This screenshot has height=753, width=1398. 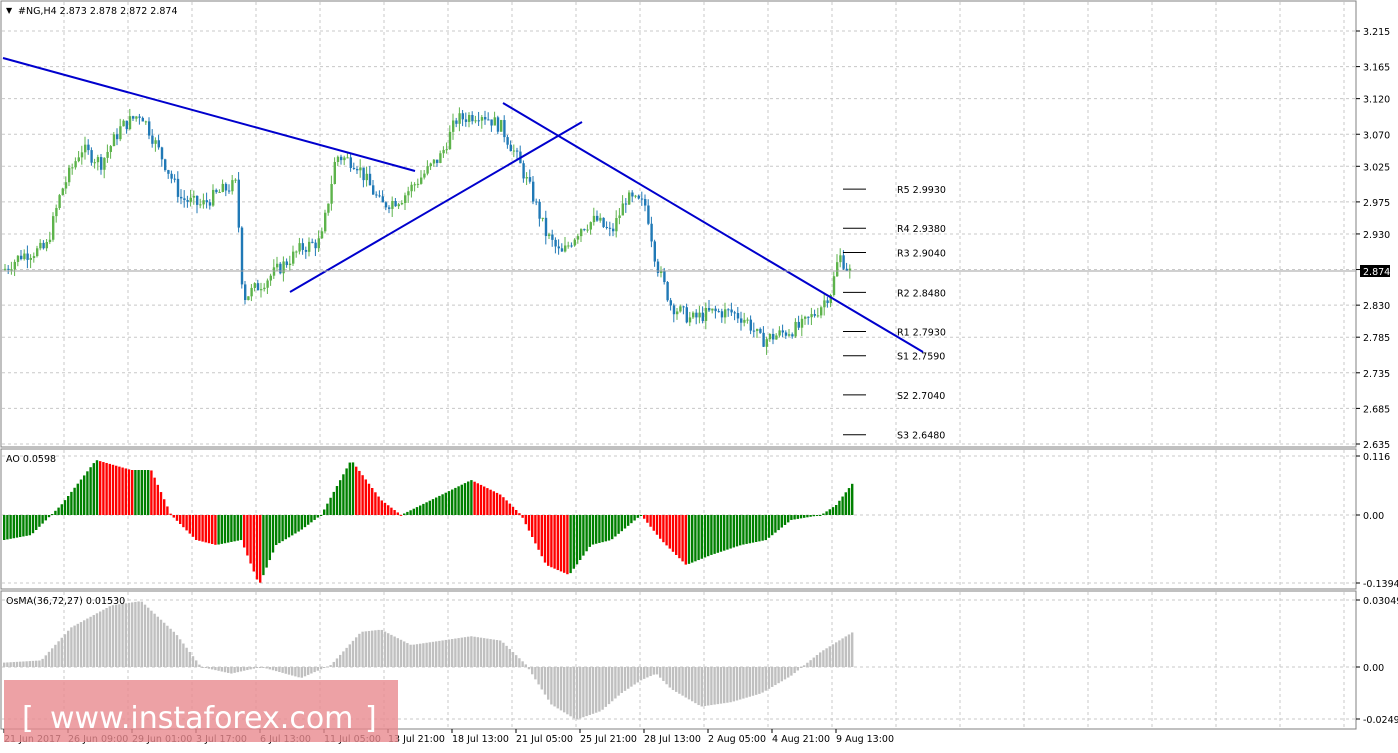 I want to click on collapse-triangle-icon: ▼, so click(x=9, y=10).